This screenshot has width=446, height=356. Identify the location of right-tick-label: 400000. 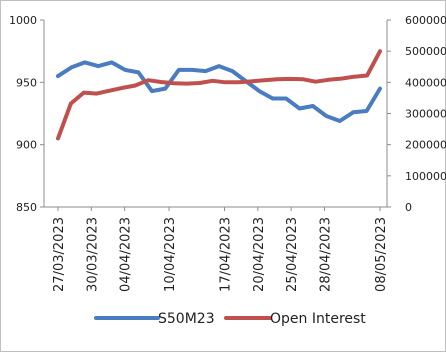
(425, 82).